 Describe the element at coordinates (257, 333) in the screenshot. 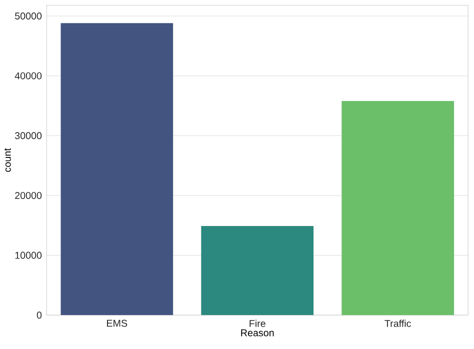

I see `x-axis-title: Reason` at that location.